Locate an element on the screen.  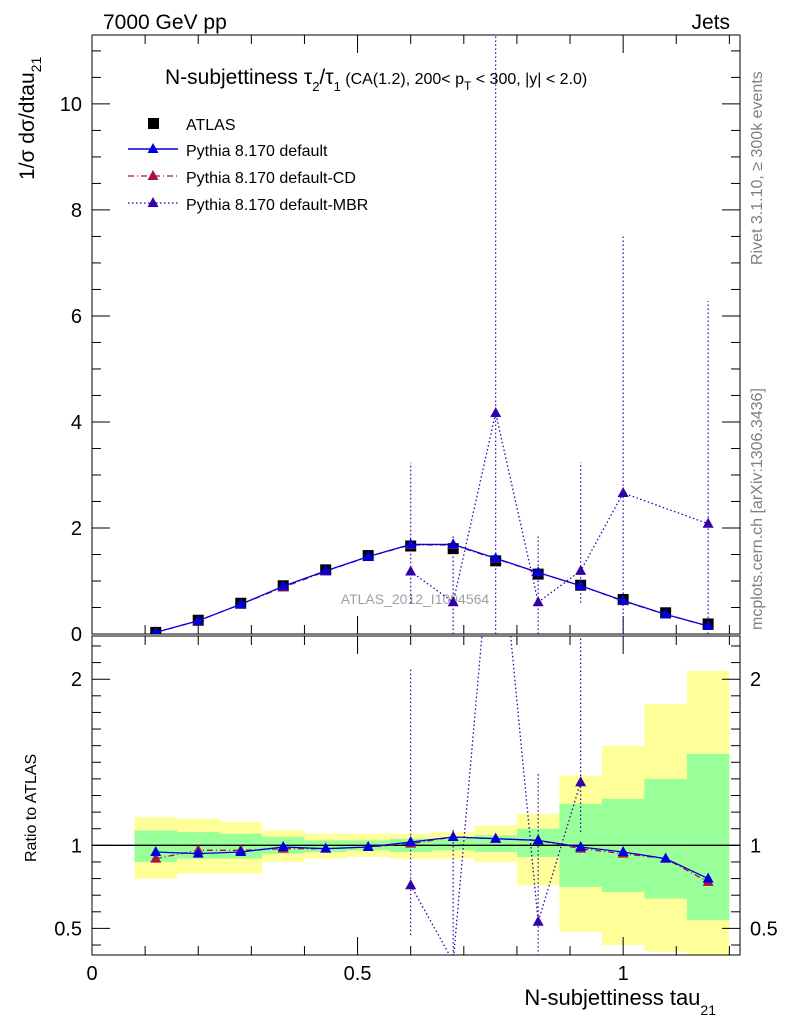
header-right: Jets is located at coordinates (710, 22).